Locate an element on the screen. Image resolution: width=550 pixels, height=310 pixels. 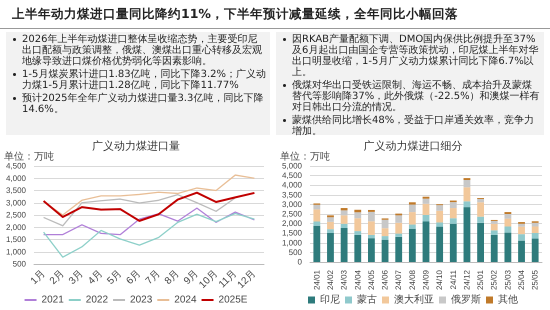
x-tick-label: 2月 is located at coordinates (57, 277).